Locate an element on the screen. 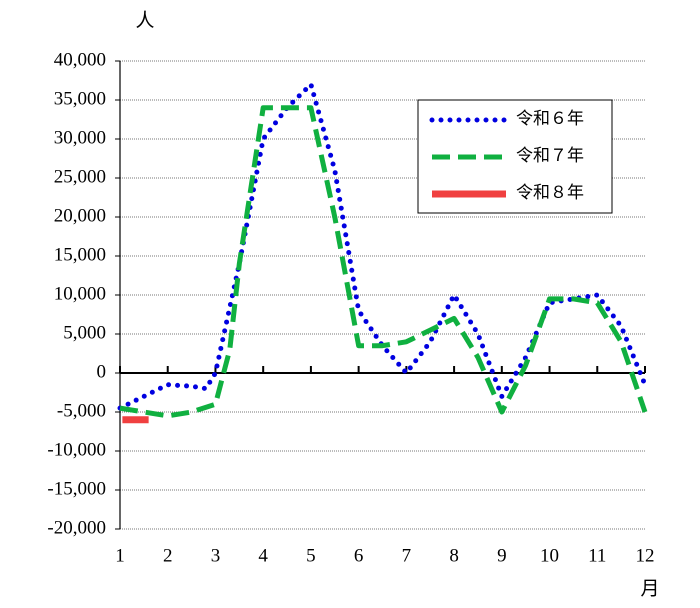 Image resolution: width=700 pixels, height=608 pixels. y-unit: 人 is located at coordinates (144, 20).